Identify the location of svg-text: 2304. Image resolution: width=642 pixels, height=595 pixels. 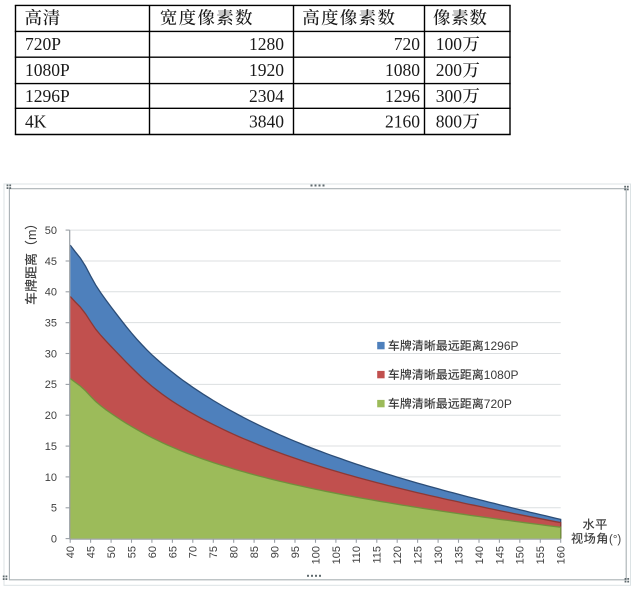
(266, 96).